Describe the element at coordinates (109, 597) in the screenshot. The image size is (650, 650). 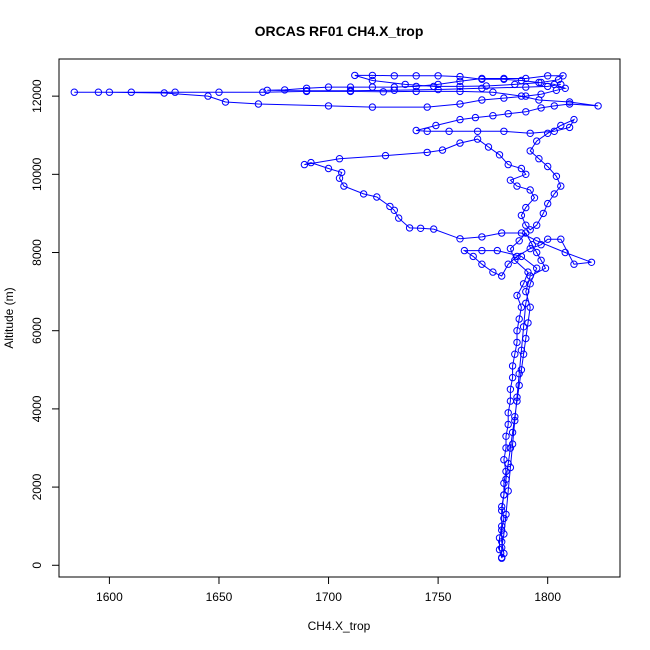
I see `x-tick-label: 1600` at that location.